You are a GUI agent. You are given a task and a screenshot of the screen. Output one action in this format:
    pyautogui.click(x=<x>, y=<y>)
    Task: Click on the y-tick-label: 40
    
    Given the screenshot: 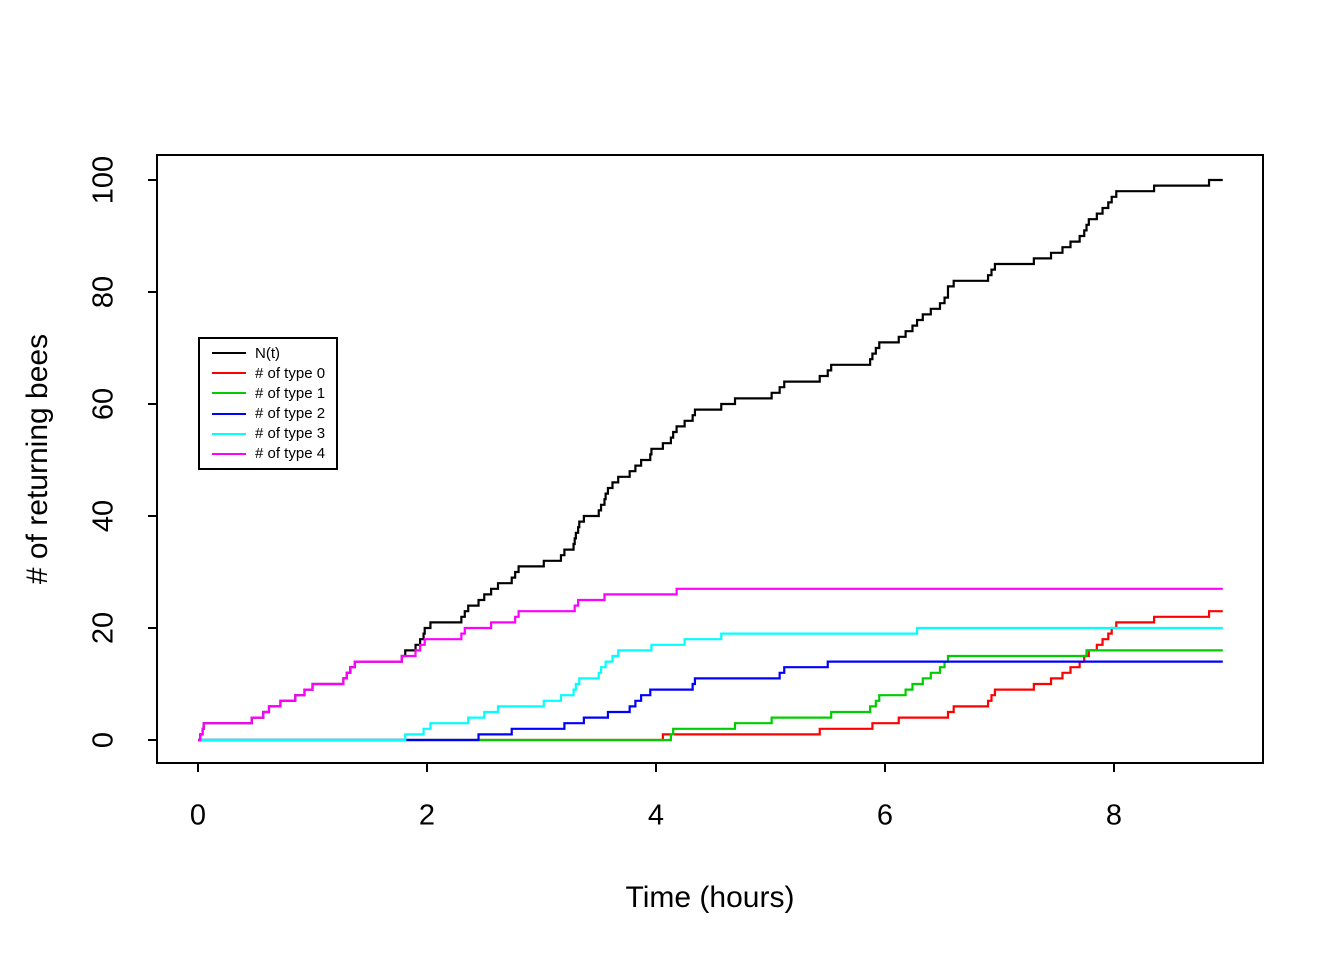 What is the action you would take?
    pyautogui.click(x=103, y=516)
    